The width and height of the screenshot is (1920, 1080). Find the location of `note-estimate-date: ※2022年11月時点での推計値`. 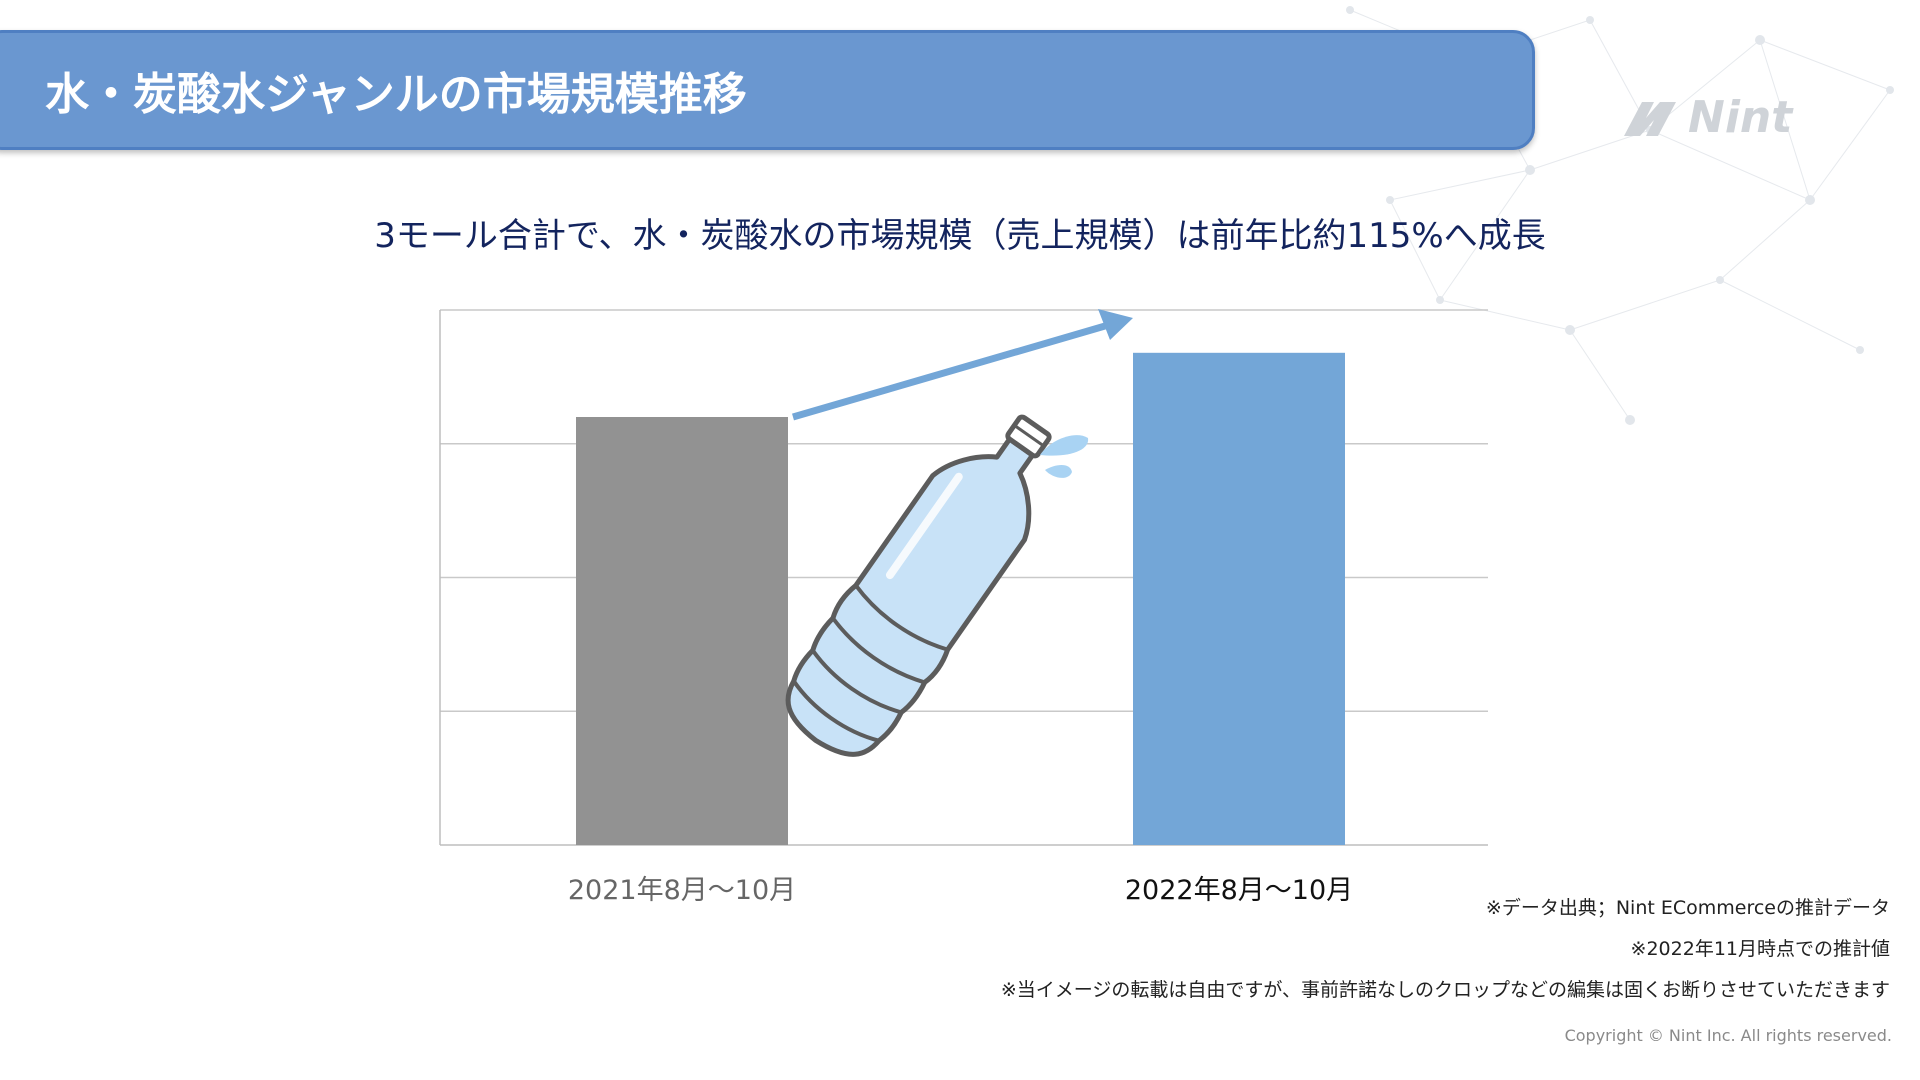

note-estimate-date: ※2022年11月時点での推計値 is located at coordinates (1760, 949).